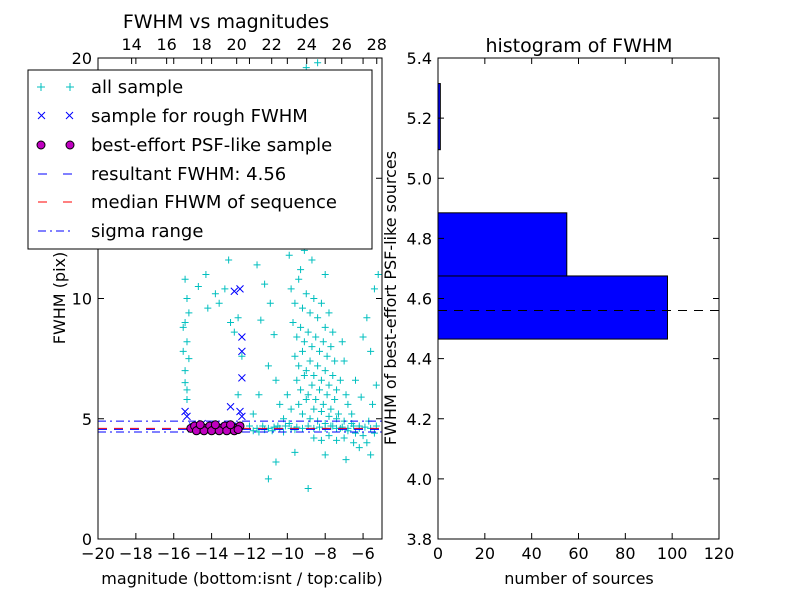 The image size is (800, 600). What do you see at coordinates (59, 298) in the screenshot?
I see `scatter-y-axis-label: FWHM (pix)` at bounding box center [59, 298].